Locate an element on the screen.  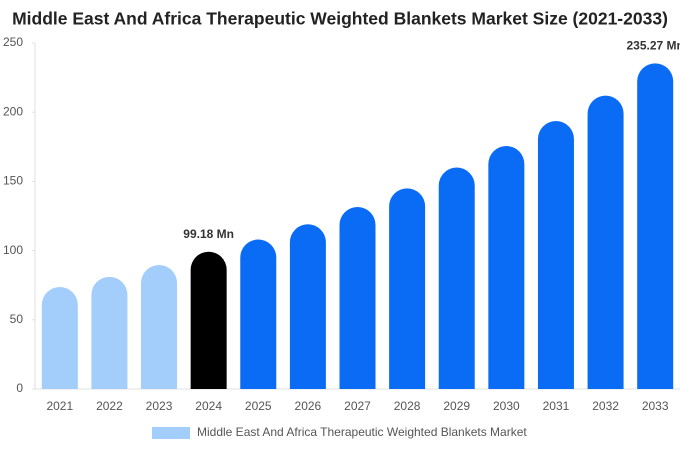
x-tick-label: 2029 is located at coordinates (456, 406).